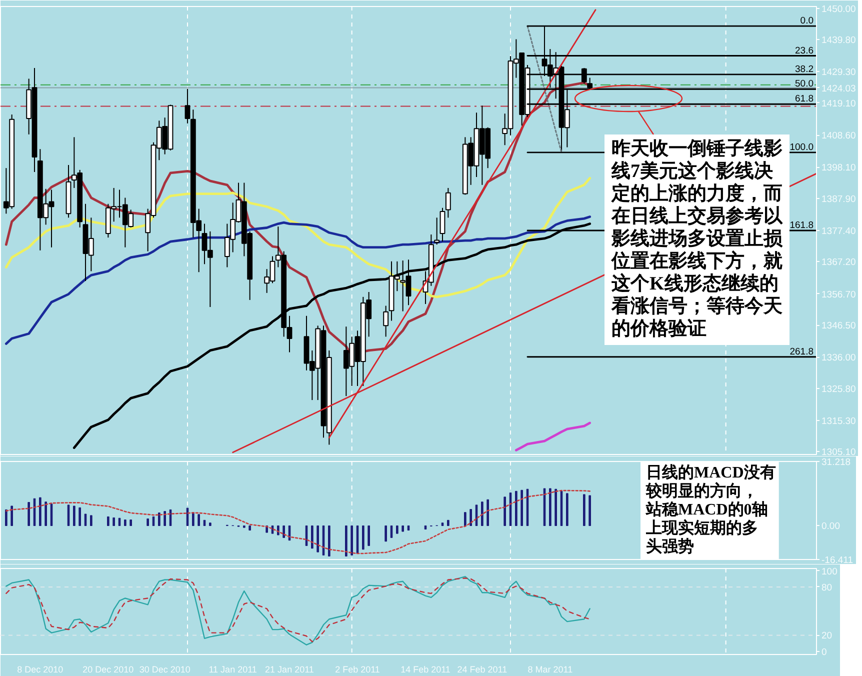  I want to click on x-tick-label: 8 Mar 2011, so click(550, 669).